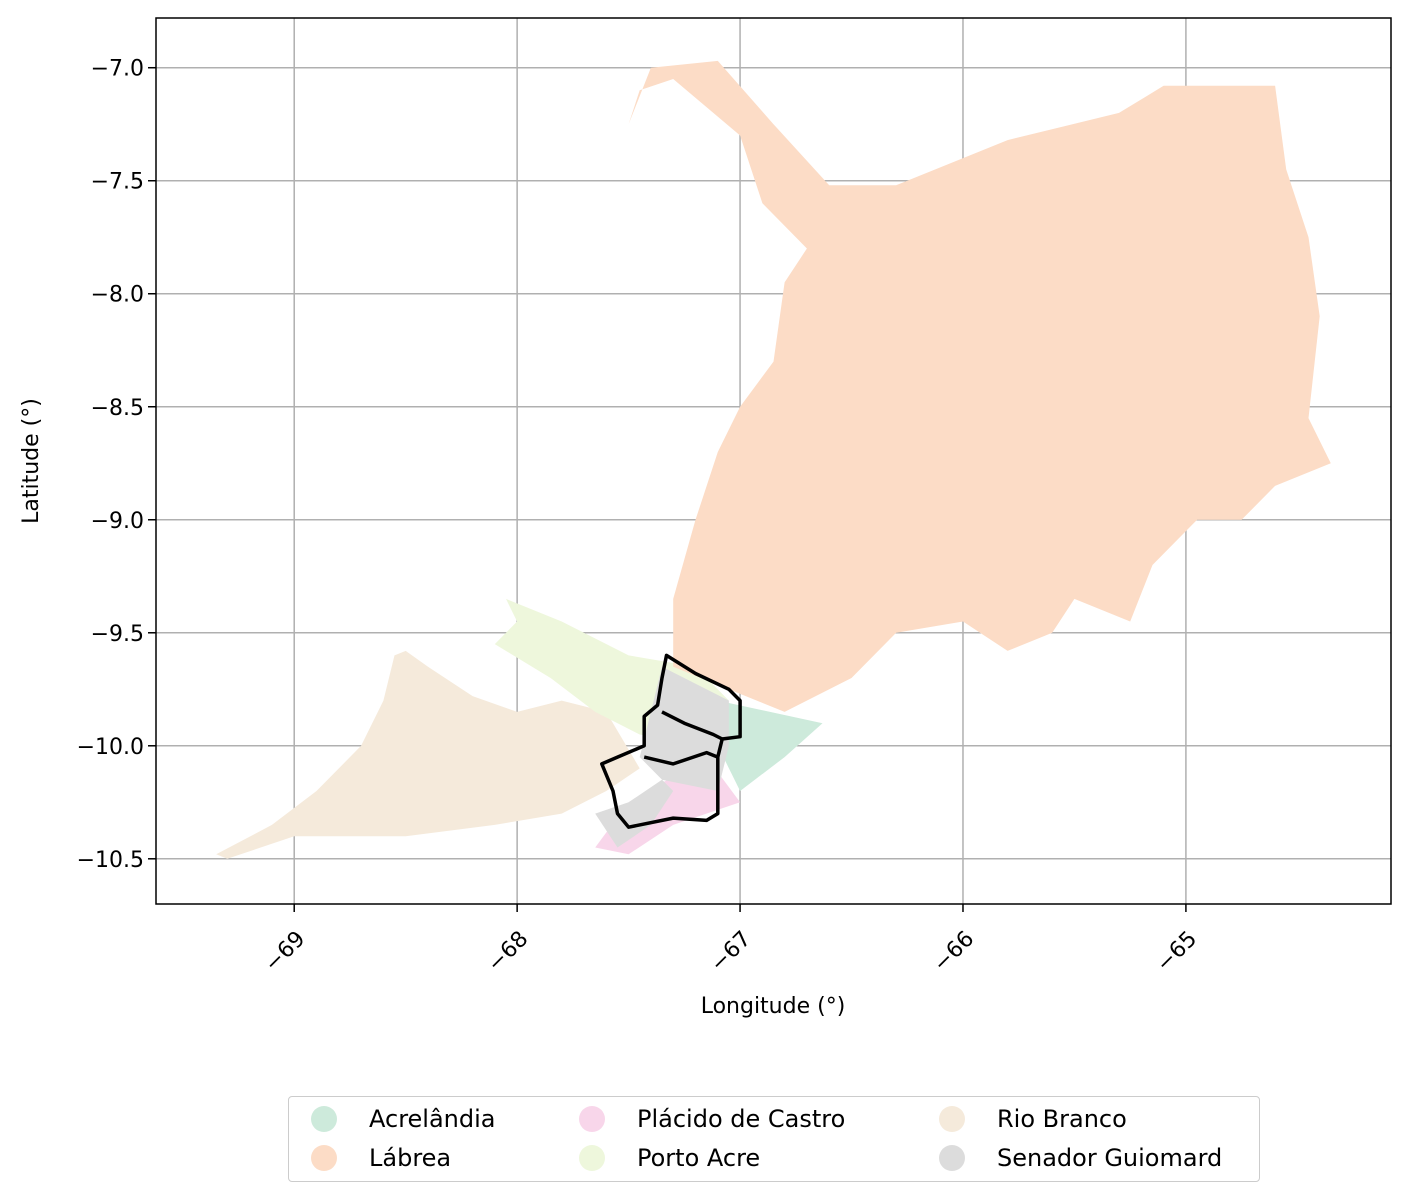 Image resolution: width=1410 pixels, height=1202 pixels. Describe the element at coordinates (954, 952) in the screenshot. I see `x-tick-label: −66` at that location.